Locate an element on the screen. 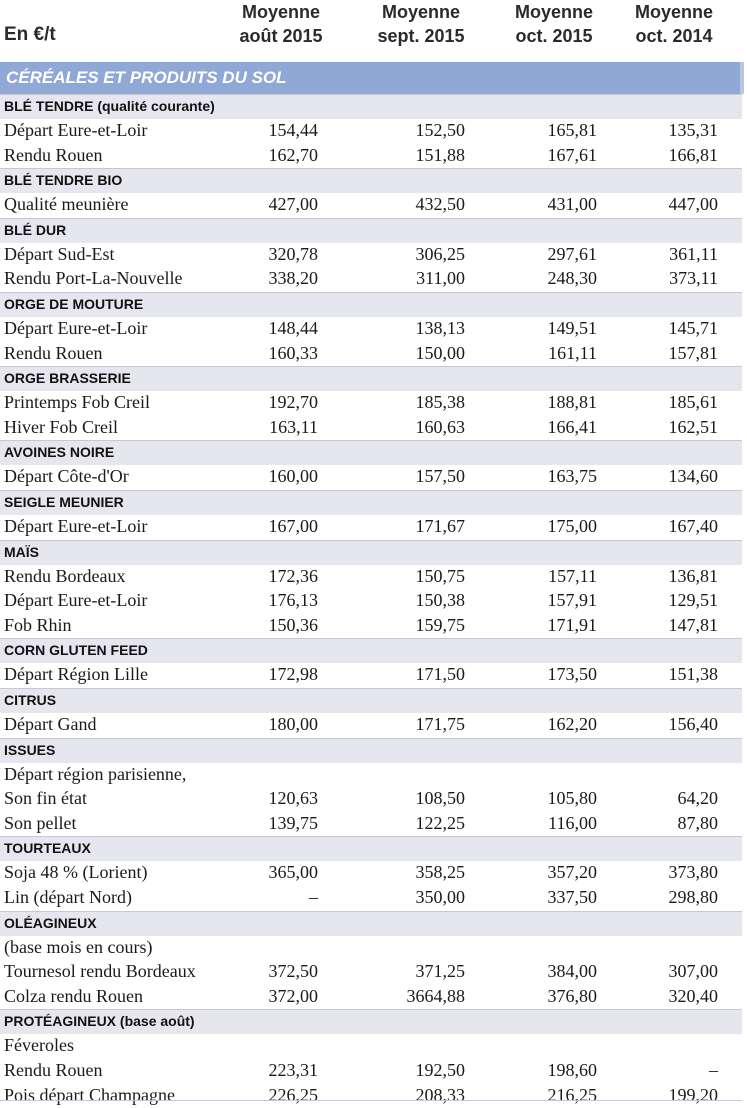 The image size is (747, 1108). price-cell: 376,80 is located at coordinates (572, 995).